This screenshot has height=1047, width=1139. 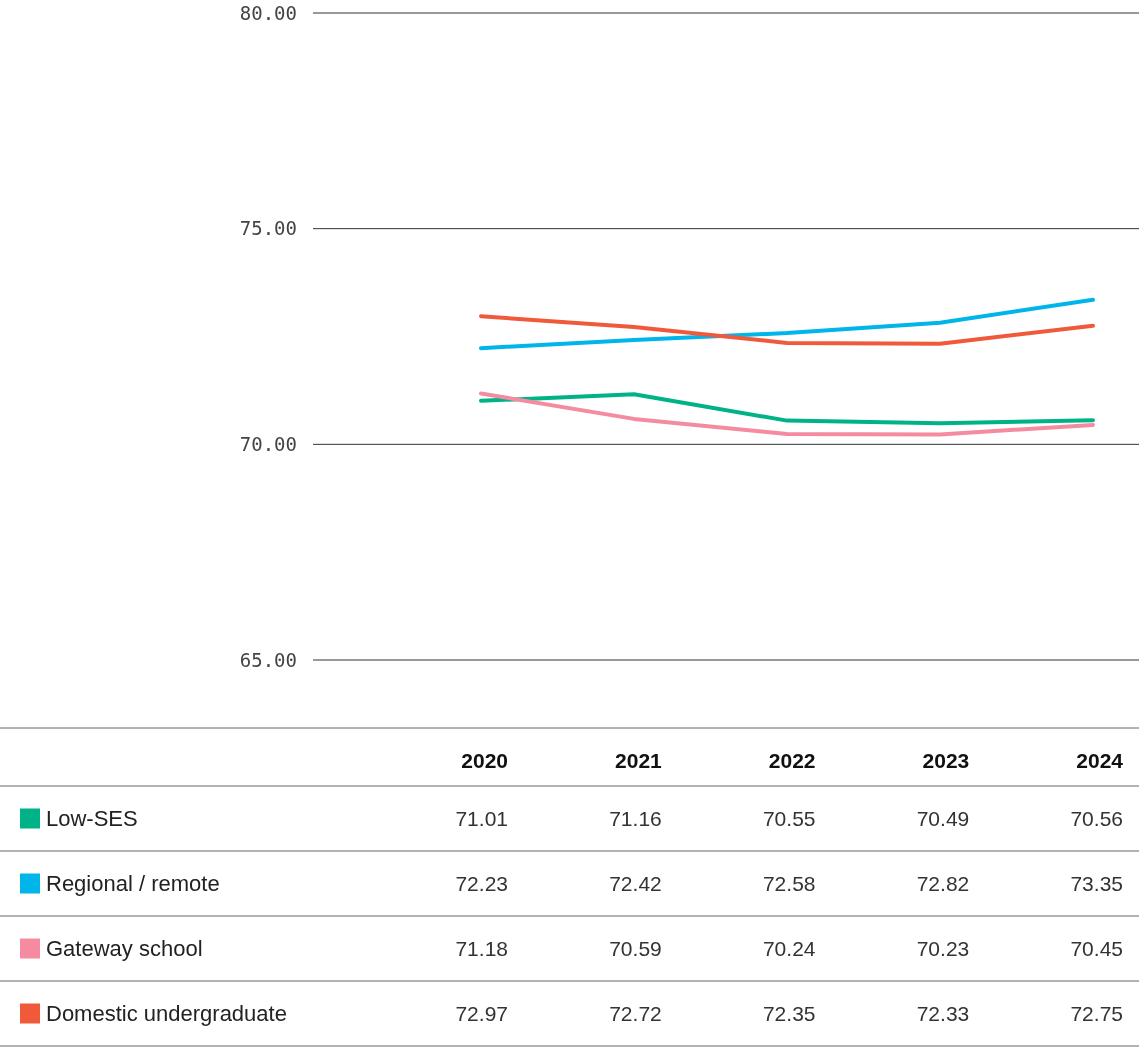 I want to click on data-label: 71.16, so click(x=635, y=818).